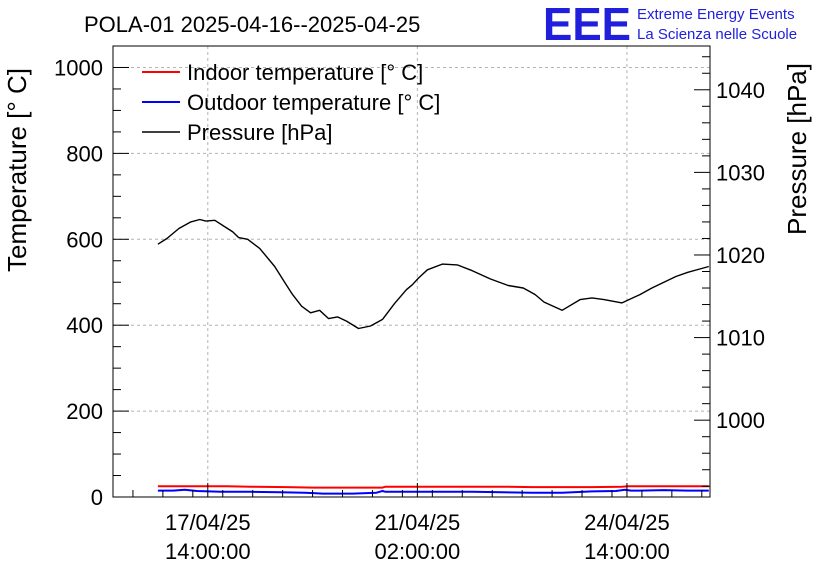 The height and width of the screenshot is (572, 836). I want to click on legend-label-indoor: Indoor temperature [° C], so click(305, 72).